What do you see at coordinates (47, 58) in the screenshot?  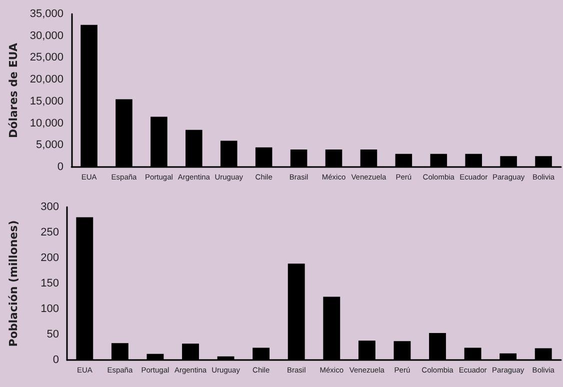 I see `y-tick-label: 25,000` at bounding box center [47, 58].